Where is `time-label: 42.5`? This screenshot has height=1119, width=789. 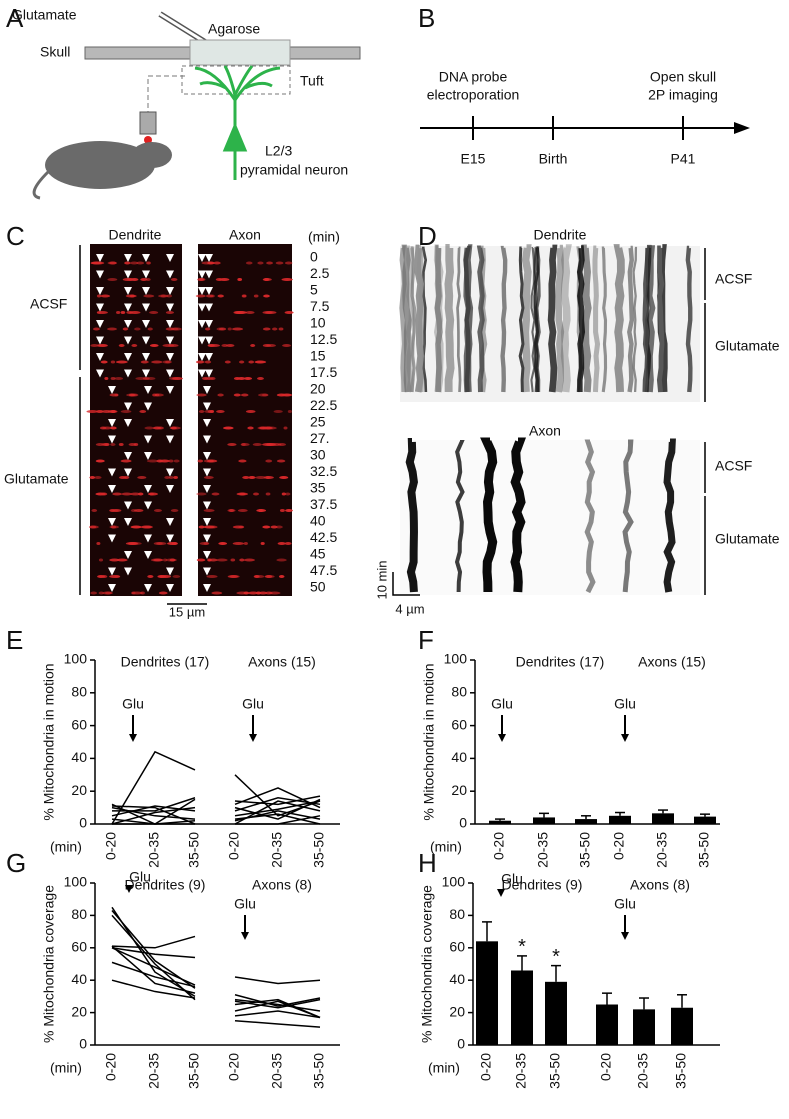 time-label: 42.5 is located at coordinates (323, 537).